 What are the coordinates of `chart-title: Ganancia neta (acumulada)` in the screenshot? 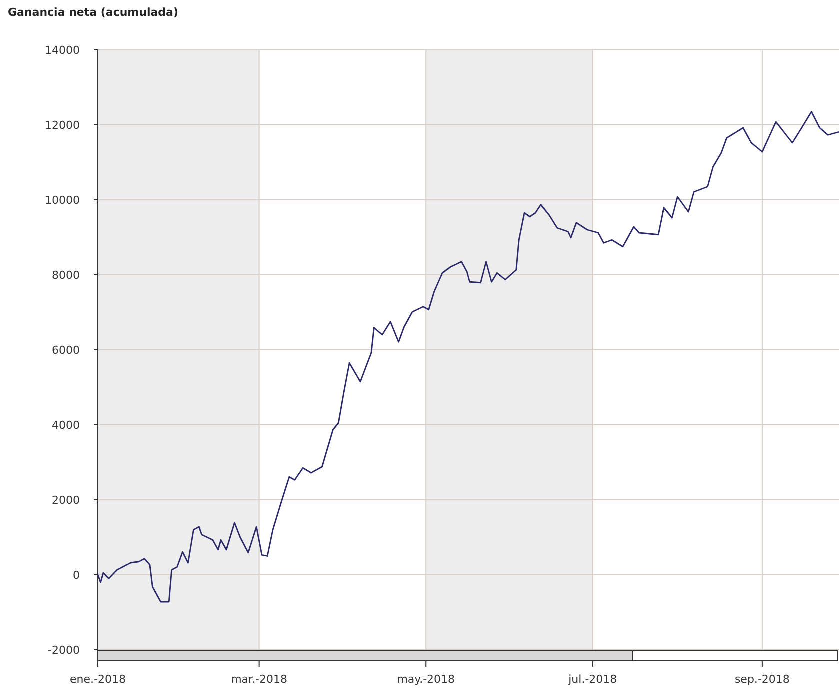 It's located at (93, 12).